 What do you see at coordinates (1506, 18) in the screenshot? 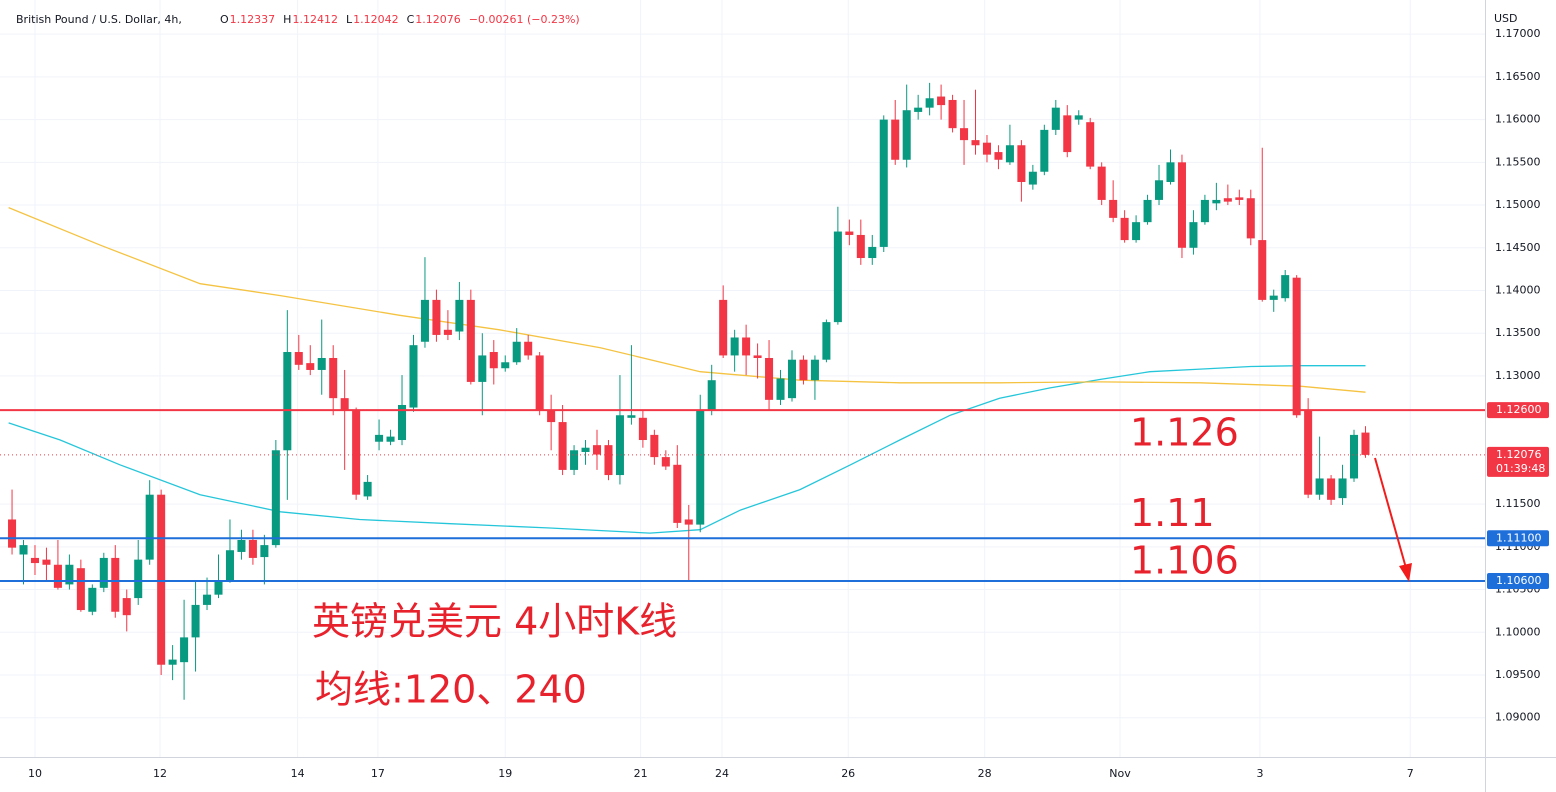
I see `currency: USD` at bounding box center [1506, 18].